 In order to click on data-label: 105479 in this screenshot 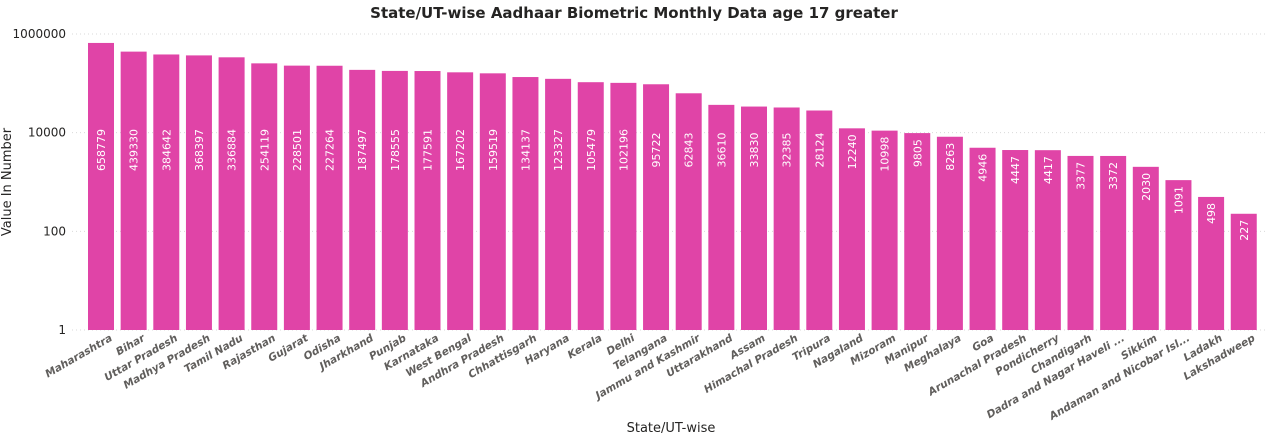, I will do `click(591, 150)`.